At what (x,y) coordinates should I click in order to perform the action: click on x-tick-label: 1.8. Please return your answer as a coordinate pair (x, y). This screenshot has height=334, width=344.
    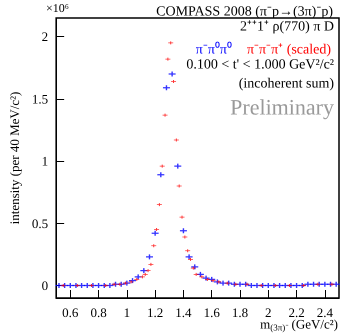
    Looking at the image, I should click on (240, 312).